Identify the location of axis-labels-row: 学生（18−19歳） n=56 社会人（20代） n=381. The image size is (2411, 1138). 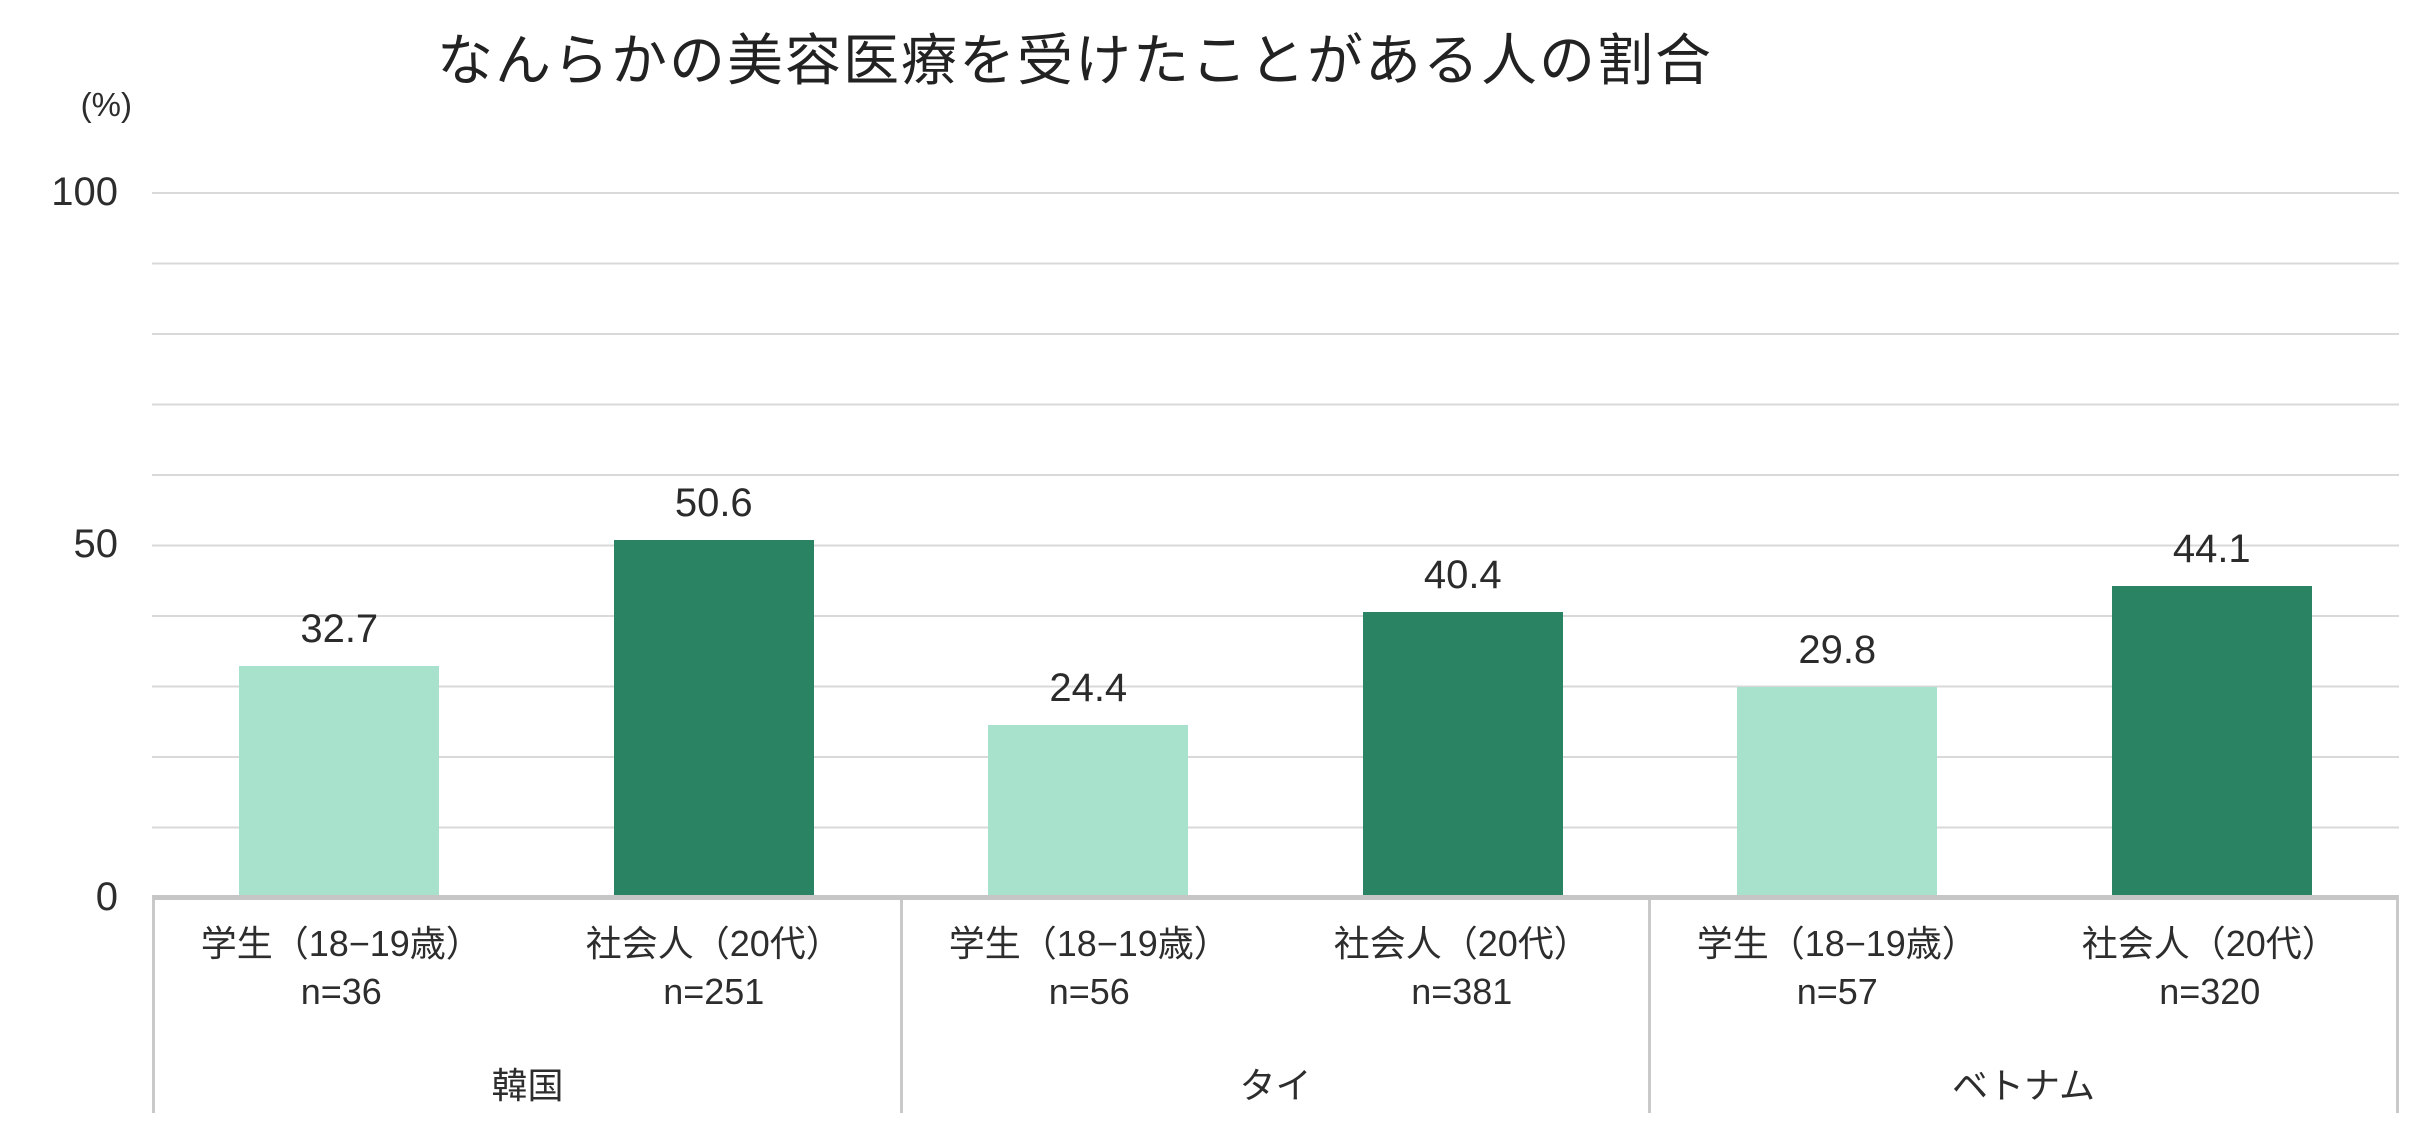
(1275, 958).